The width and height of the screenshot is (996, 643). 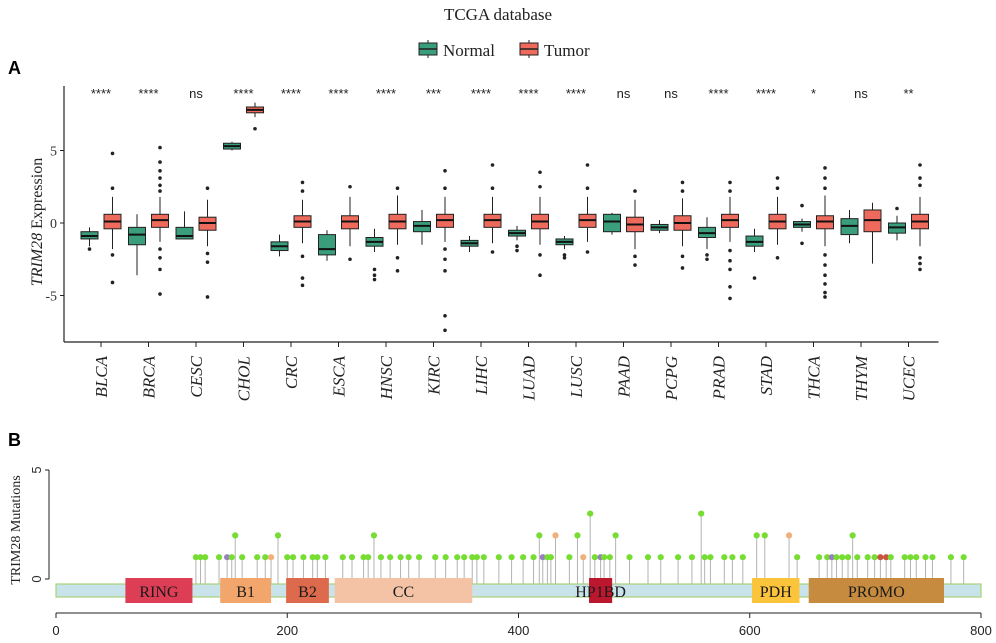 I want to click on panel-label-a: A, so click(x=14, y=68).